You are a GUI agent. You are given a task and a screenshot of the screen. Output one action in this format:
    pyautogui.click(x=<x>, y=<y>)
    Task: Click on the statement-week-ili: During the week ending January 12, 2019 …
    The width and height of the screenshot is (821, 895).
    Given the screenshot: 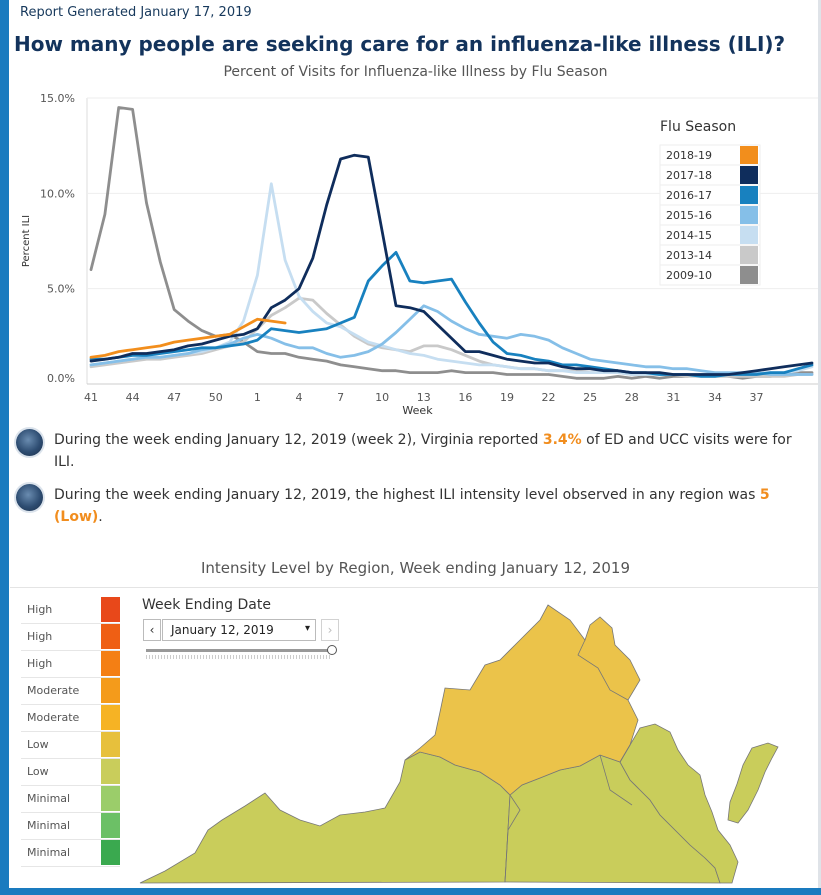 What is the action you would take?
    pyautogui.click(x=423, y=451)
    